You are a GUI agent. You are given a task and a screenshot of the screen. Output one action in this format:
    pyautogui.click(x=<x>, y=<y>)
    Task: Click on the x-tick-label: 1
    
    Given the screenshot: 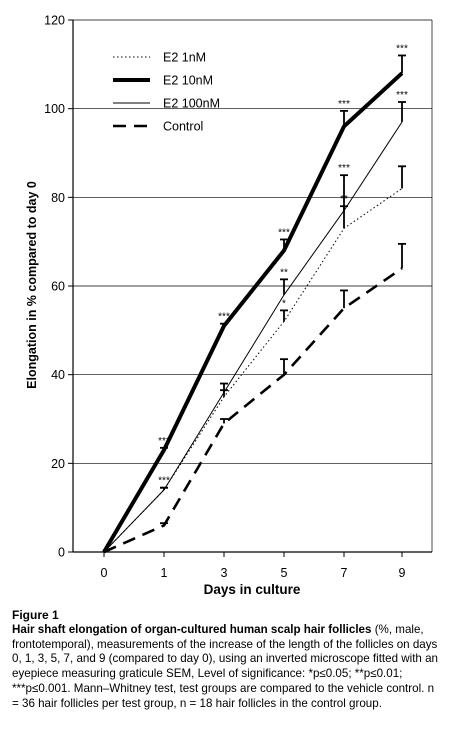 What is the action you would take?
    pyautogui.click(x=164, y=573)
    